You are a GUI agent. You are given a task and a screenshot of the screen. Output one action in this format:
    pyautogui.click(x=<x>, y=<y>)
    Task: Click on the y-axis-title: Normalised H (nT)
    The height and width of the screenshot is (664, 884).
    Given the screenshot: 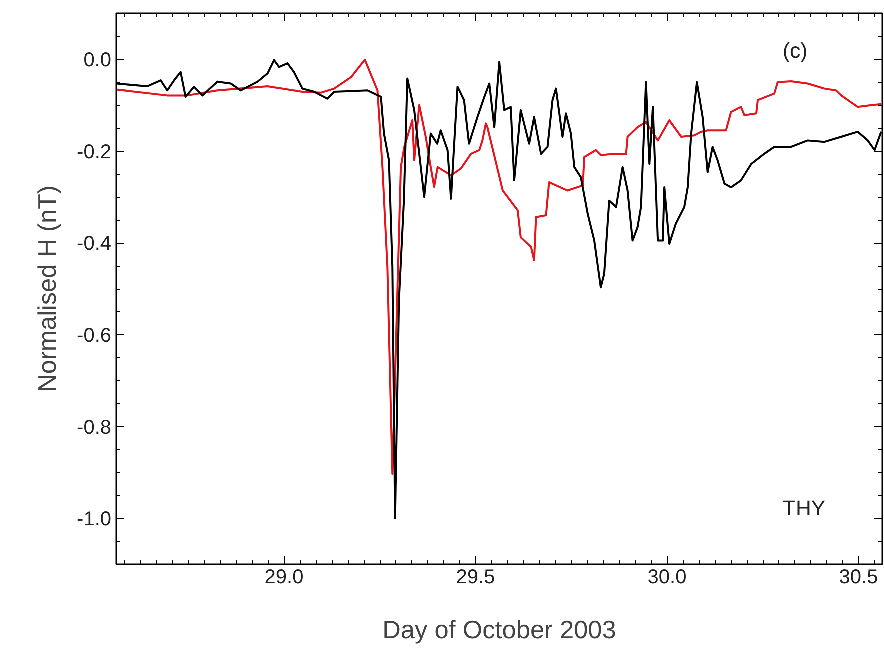 What is the action you would take?
    pyautogui.click(x=48, y=289)
    